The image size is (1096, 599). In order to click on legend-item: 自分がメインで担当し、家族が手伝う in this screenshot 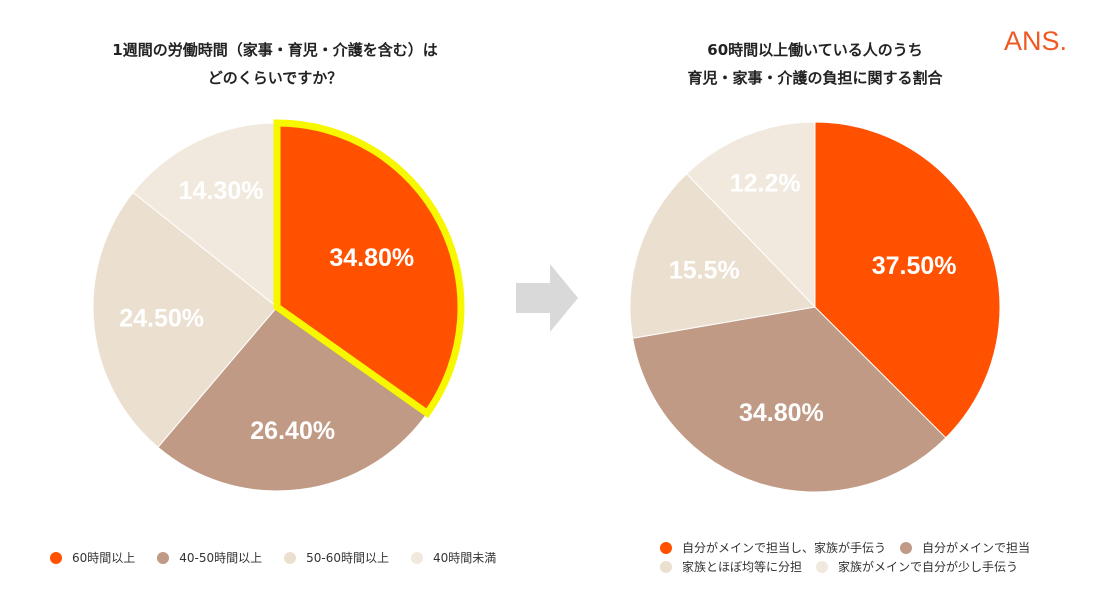, I will do `click(773, 547)`.